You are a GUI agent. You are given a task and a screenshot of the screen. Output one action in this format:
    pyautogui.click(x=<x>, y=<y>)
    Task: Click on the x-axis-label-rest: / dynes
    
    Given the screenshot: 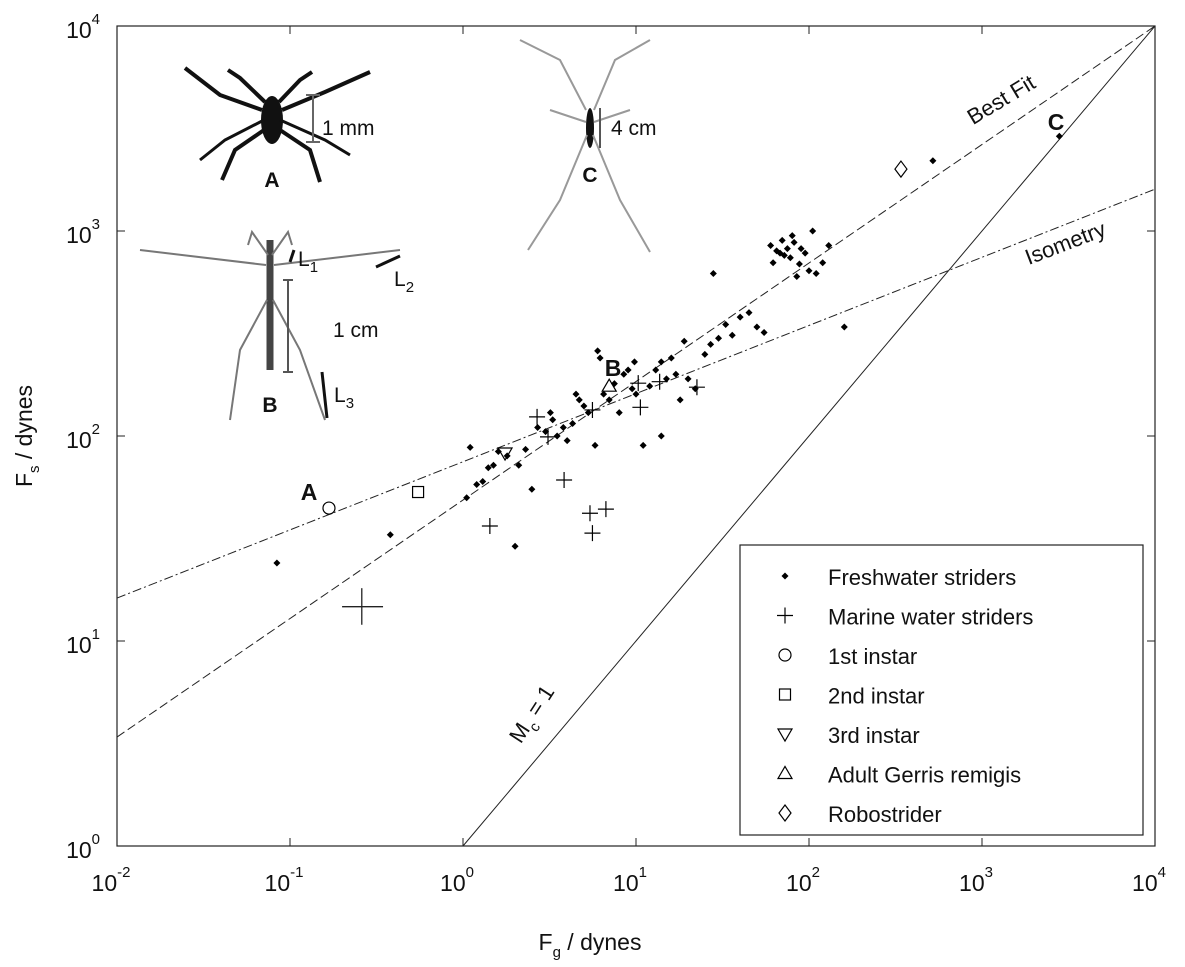 What is the action you would take?
    pyautogui.click(x=601, y=942)
    